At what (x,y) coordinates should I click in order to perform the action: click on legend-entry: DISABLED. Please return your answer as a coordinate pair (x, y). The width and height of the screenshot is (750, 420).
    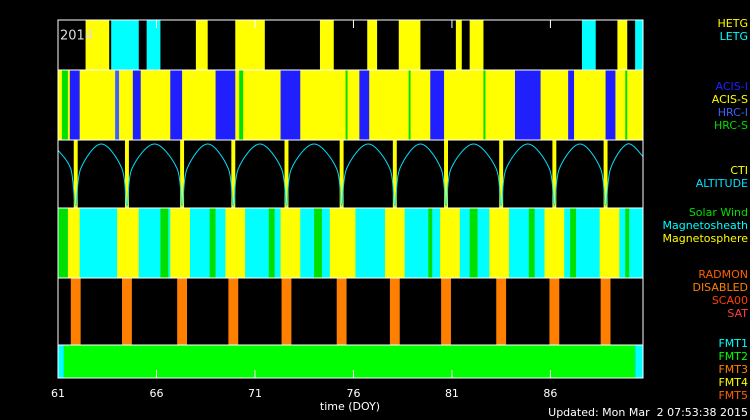
    Looking at the image, I should click on (720, 287).